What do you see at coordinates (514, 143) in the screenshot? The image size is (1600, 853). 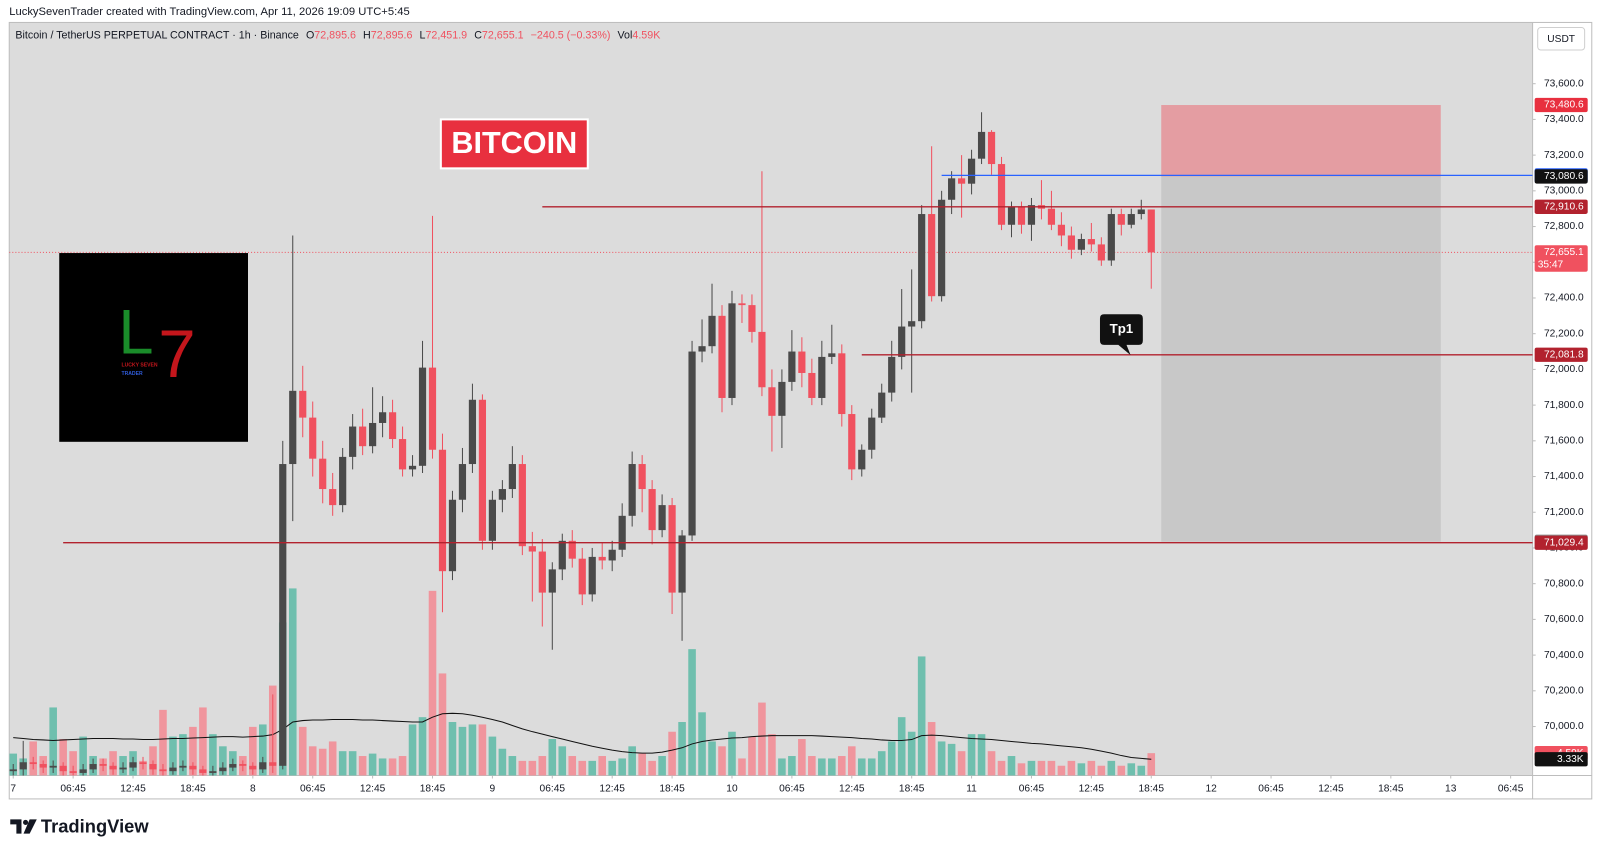 I see `title-text: BITCOIN` at bounding box center [514, 143].